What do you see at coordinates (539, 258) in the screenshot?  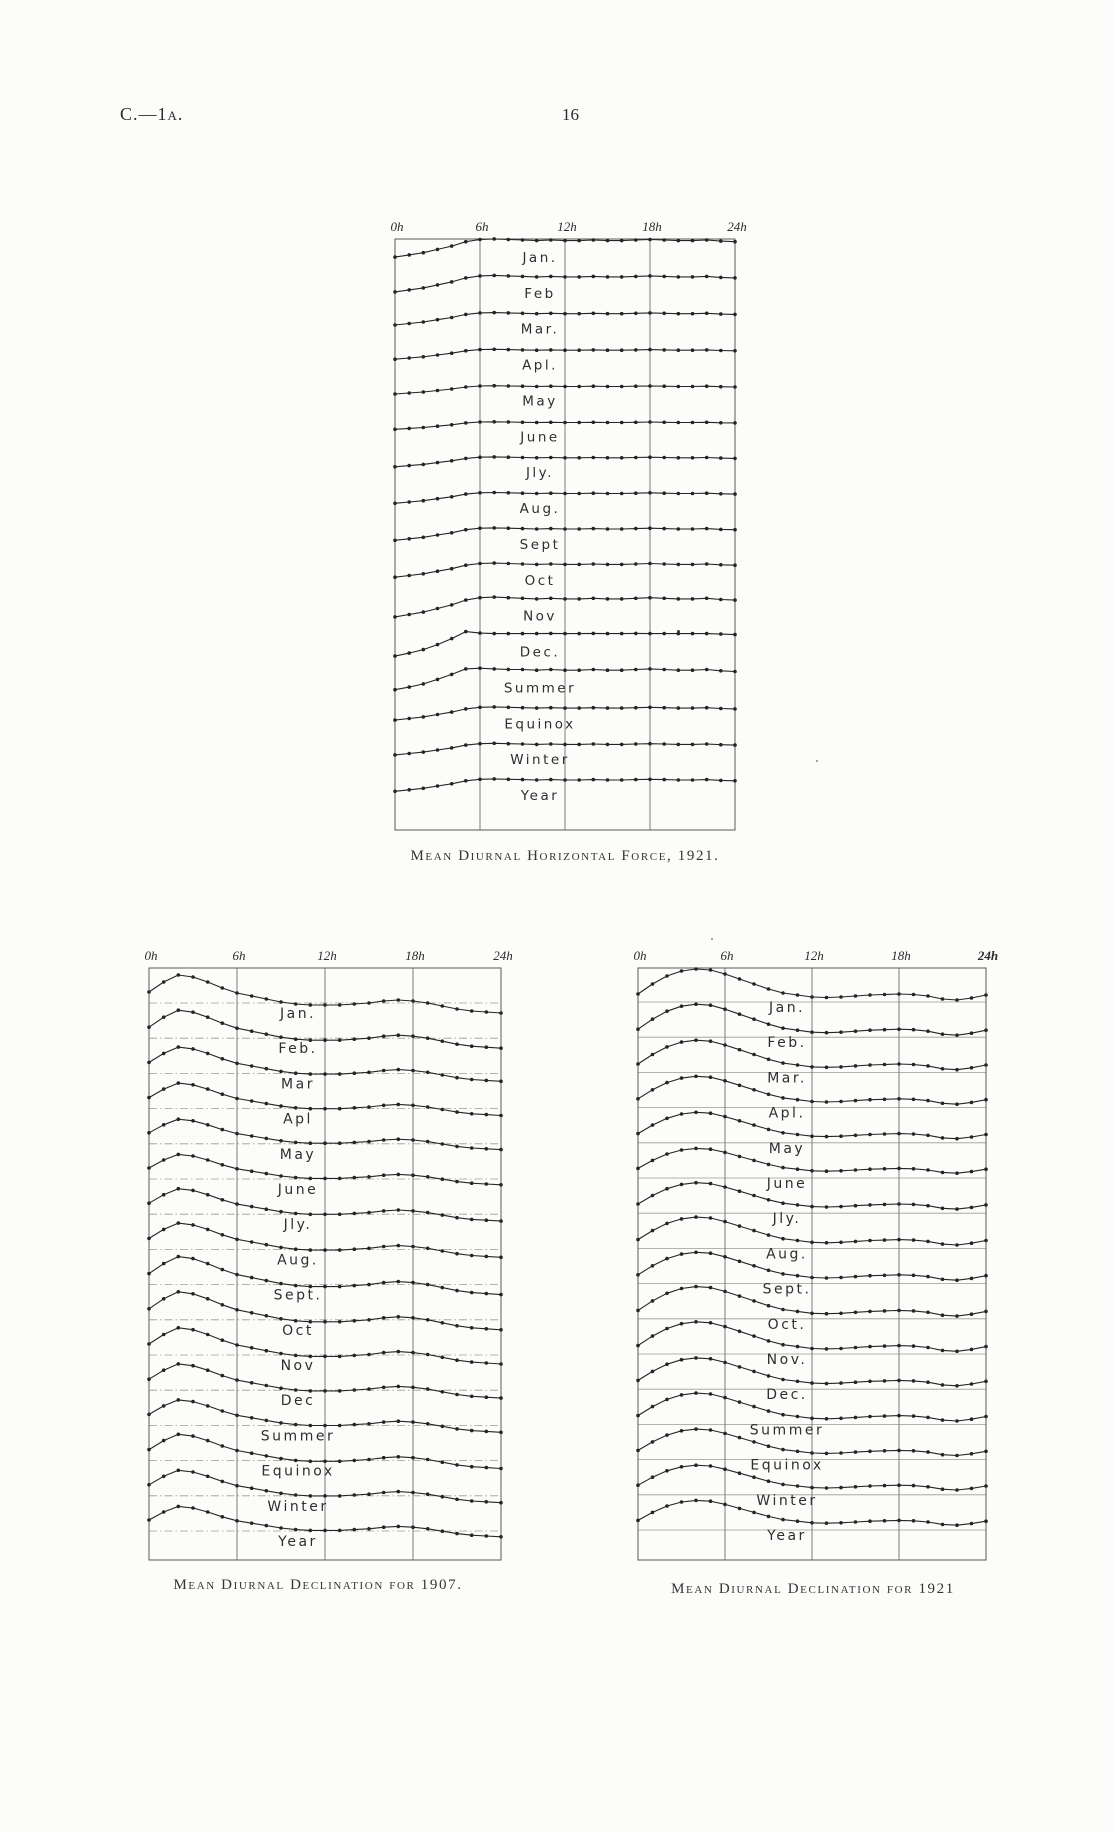 I see `row-label: Jan.` at bounding box center [539, 258].